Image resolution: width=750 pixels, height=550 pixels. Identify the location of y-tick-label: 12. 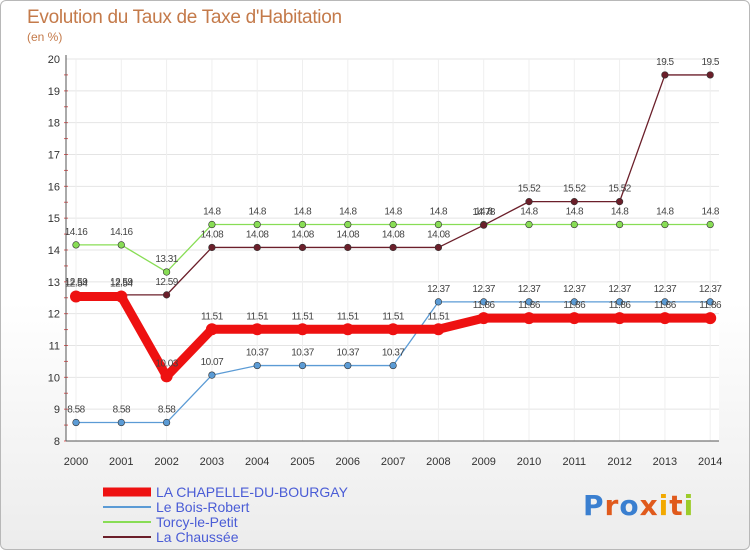
(54, 315).